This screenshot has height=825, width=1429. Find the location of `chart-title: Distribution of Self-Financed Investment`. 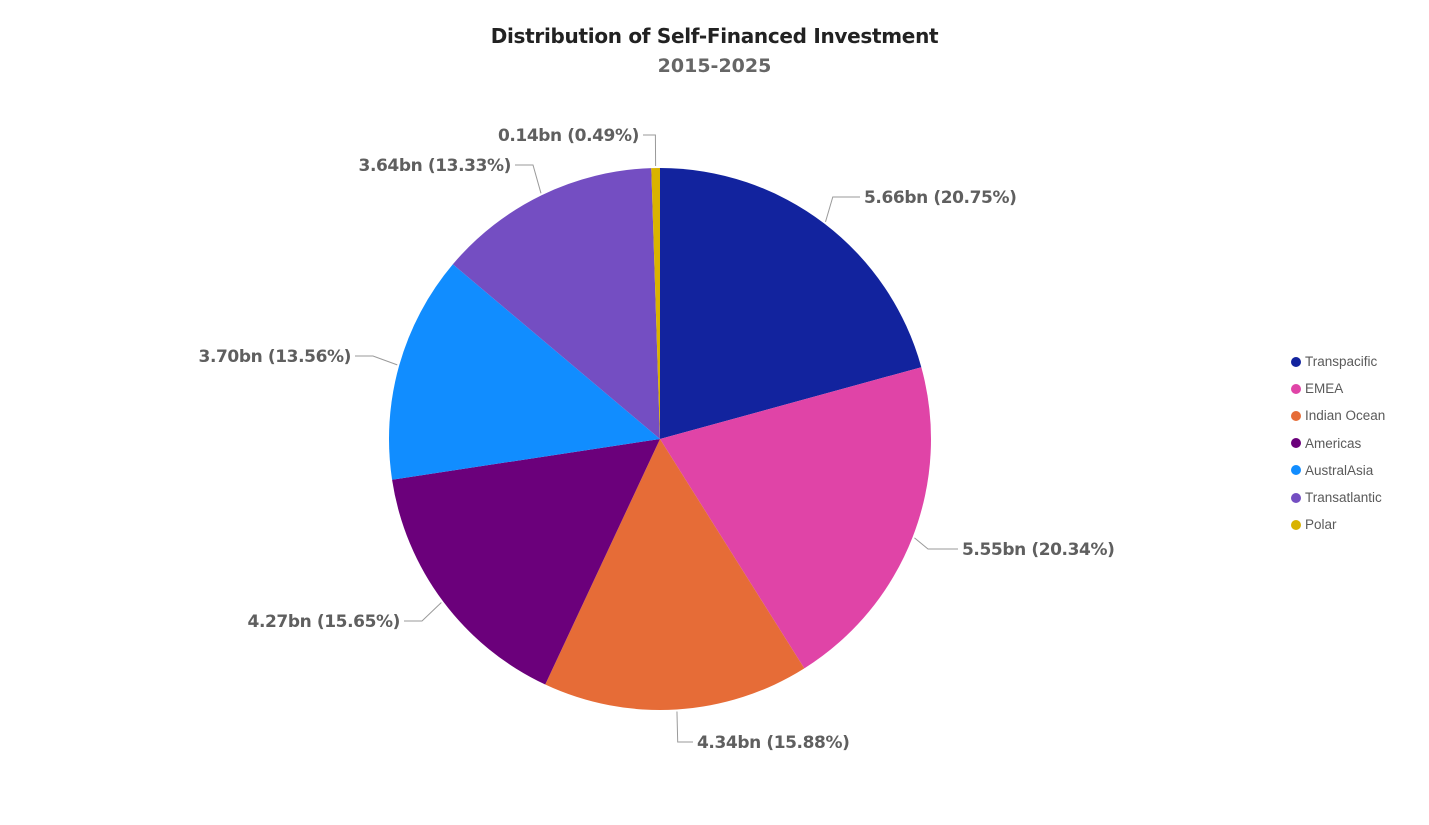

chart-title: Distribution of Self-Financed Investment is located at coordinates (714, 36).